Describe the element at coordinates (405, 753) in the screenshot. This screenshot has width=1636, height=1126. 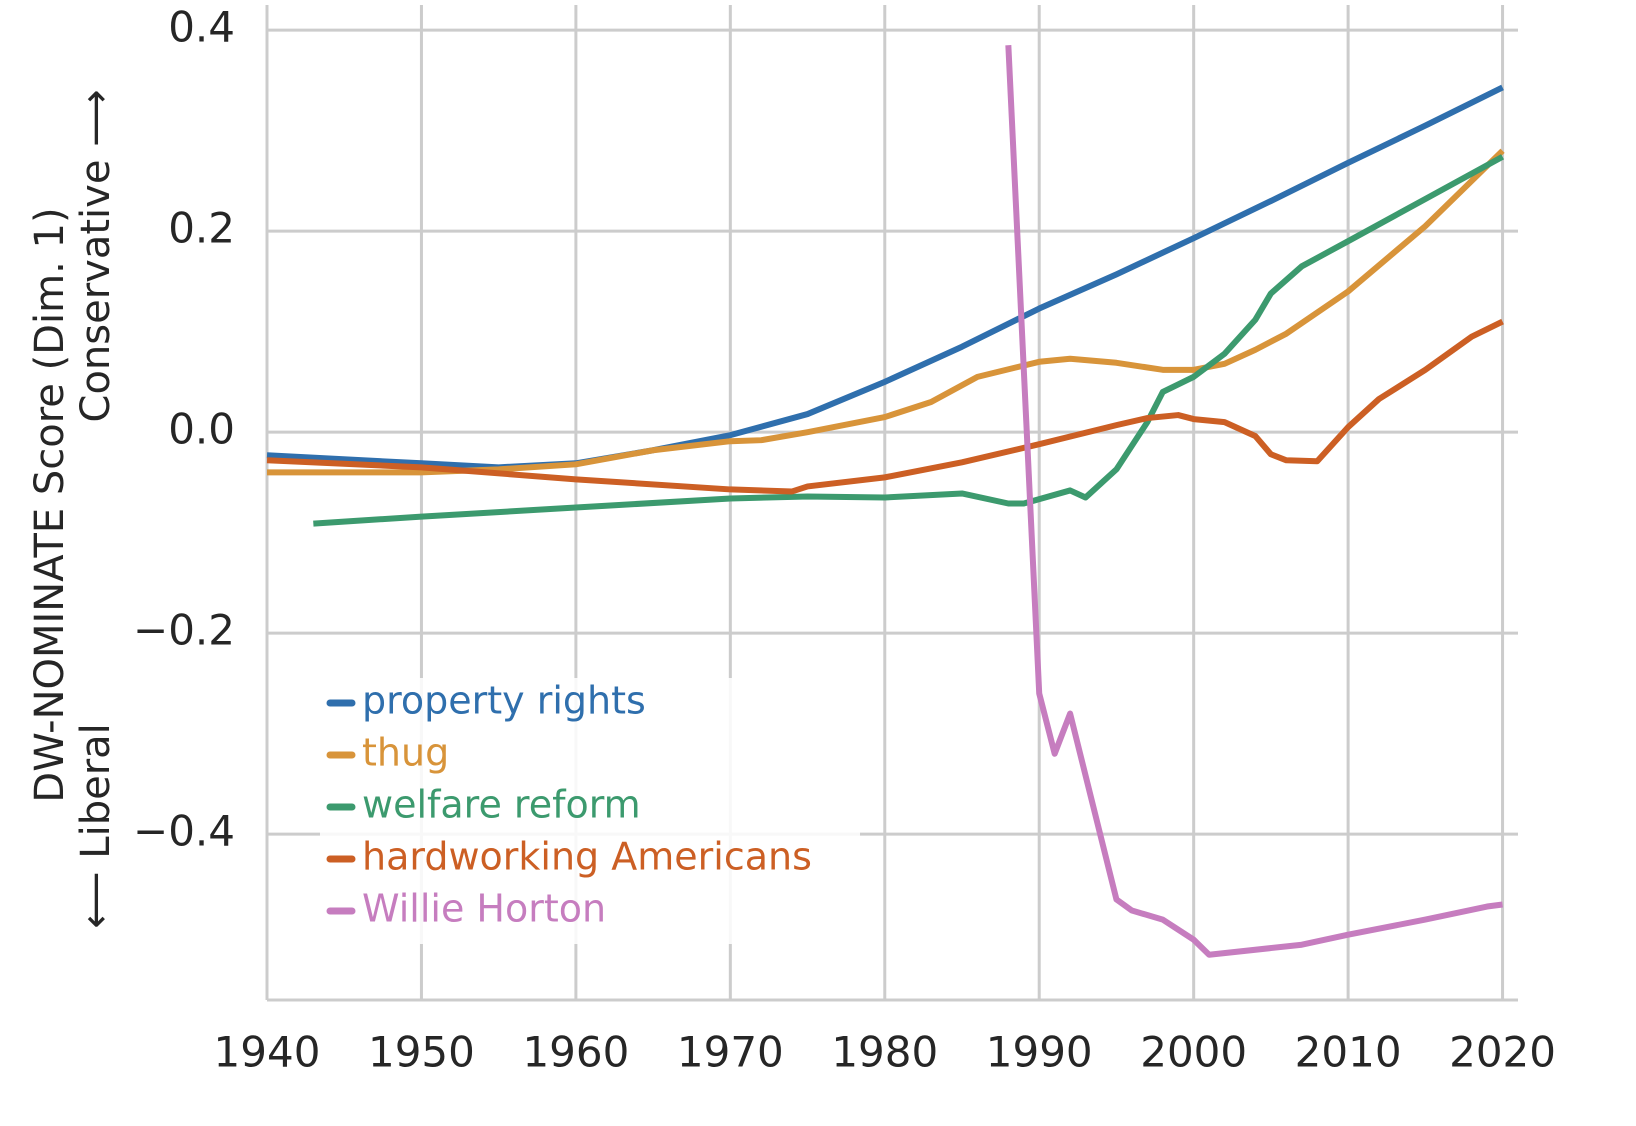
I see `legend-label: thug` at that location.